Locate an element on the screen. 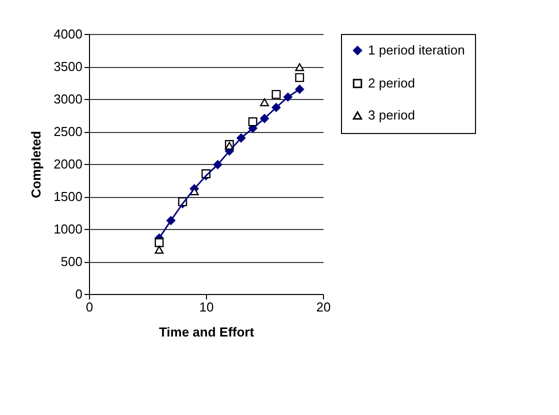  legend-label: 1 period iteration is located at coordinates (416, 50).